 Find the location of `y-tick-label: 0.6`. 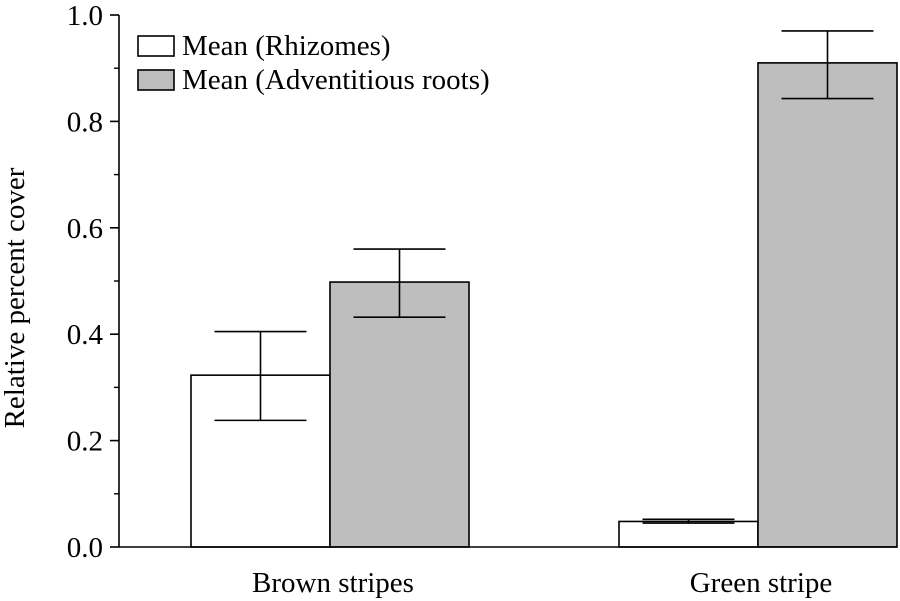

y-tick-label: 0.6 is located at coordinates (85, 229).